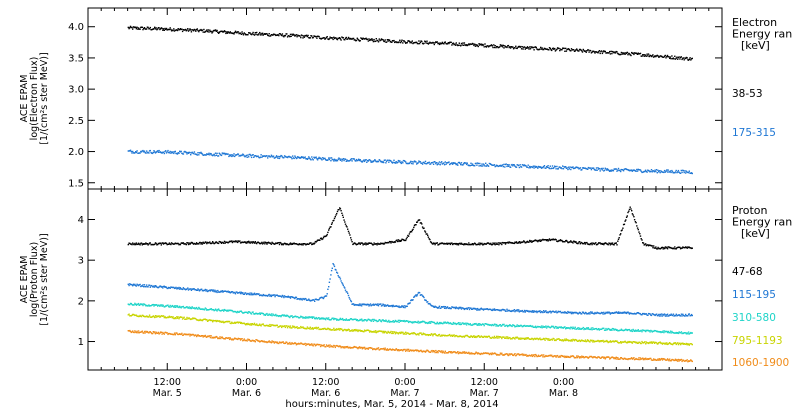 This screenshot has width=800, height=410. Describe the element at coordinates (76, 27) in the screenshot. I see `y-tick-label: 4.0` at that location.